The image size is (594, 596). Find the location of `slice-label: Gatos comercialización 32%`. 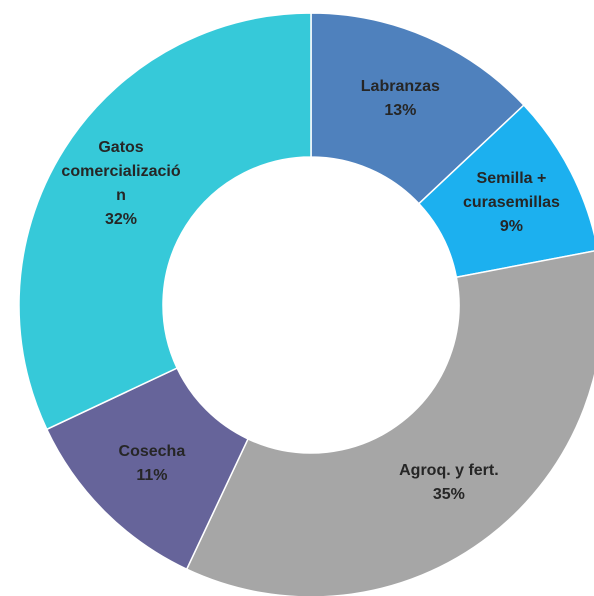

slice-label: Gatos comercialización 32% is located at coordinates (121, 184).